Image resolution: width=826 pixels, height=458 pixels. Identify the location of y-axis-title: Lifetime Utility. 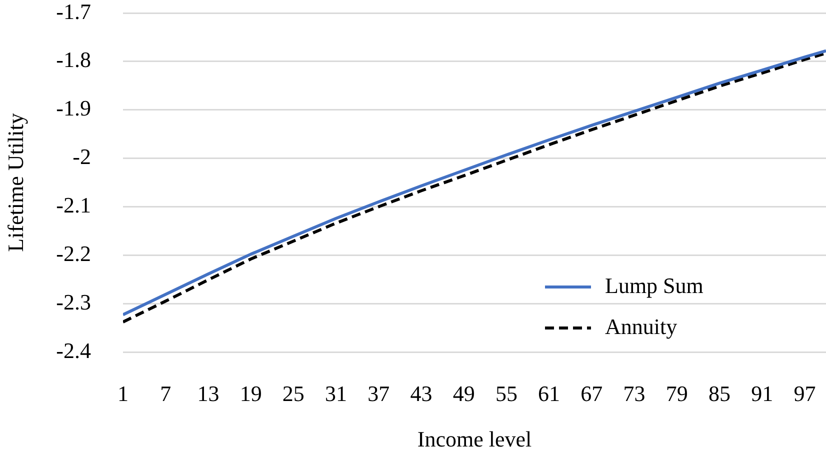
(15, 182).